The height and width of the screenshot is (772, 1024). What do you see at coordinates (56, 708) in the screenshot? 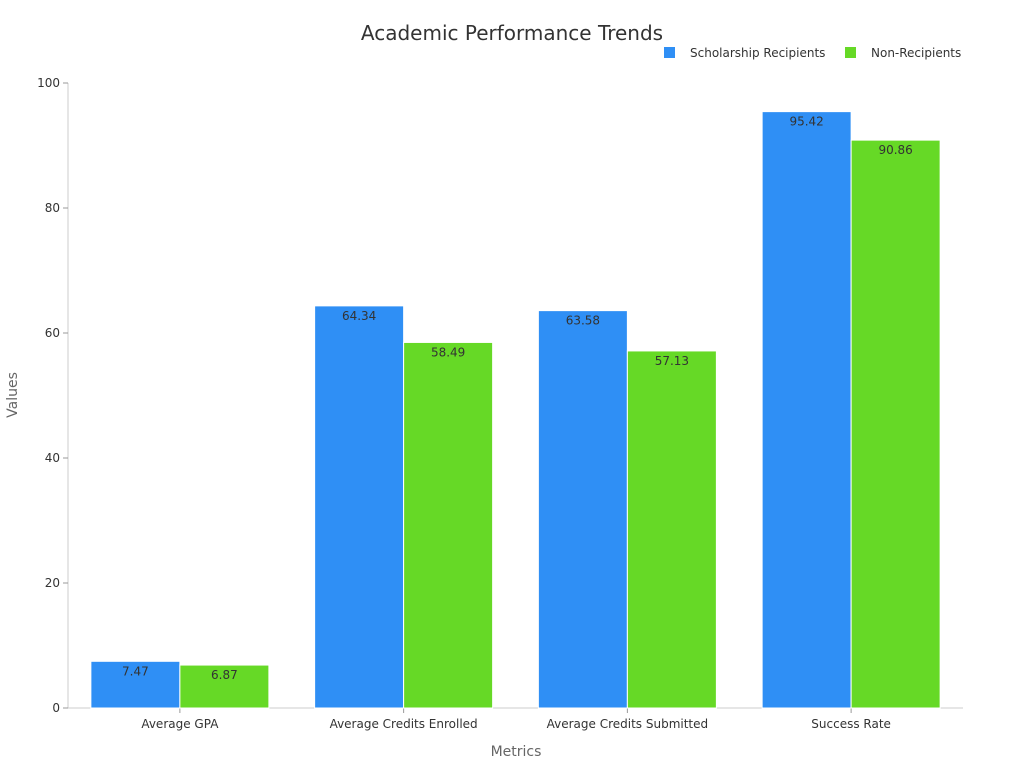
I see `y-tick-label: 0` at bounding box center [56, 708].